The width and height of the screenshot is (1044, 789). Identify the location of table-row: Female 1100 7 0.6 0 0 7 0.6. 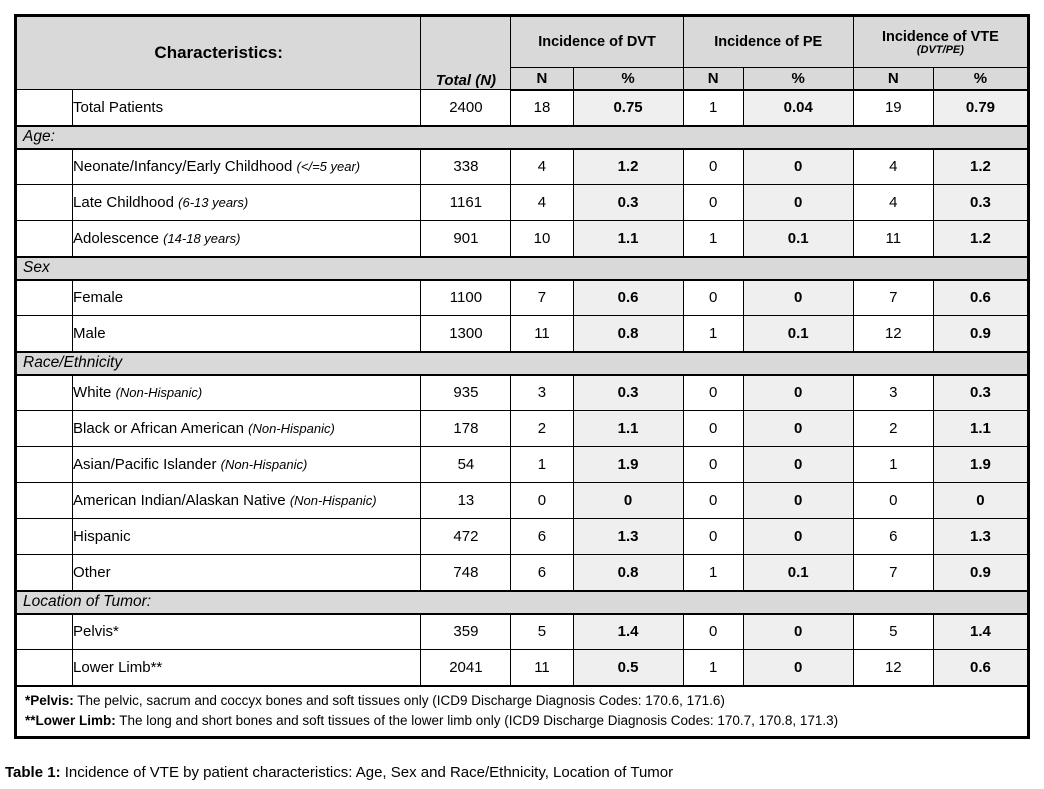
(522, 297).